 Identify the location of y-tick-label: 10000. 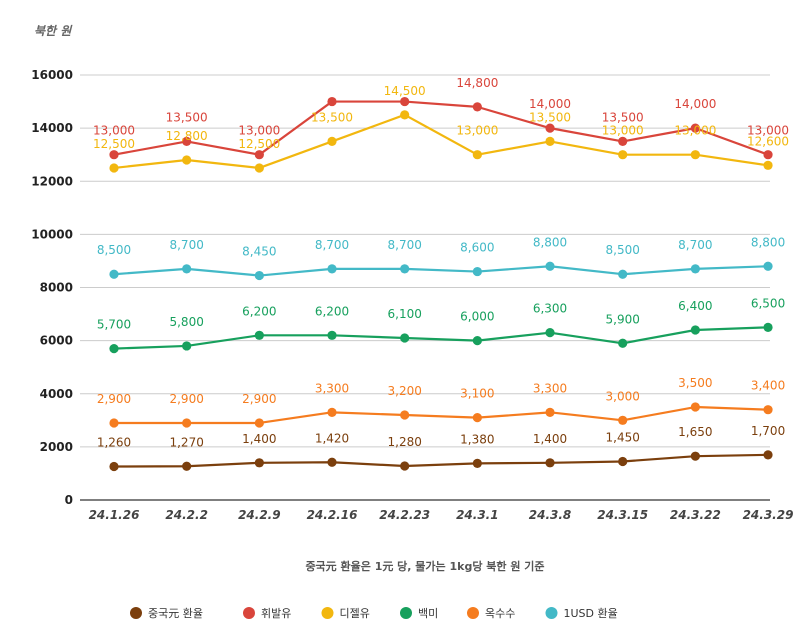
(52, 234).